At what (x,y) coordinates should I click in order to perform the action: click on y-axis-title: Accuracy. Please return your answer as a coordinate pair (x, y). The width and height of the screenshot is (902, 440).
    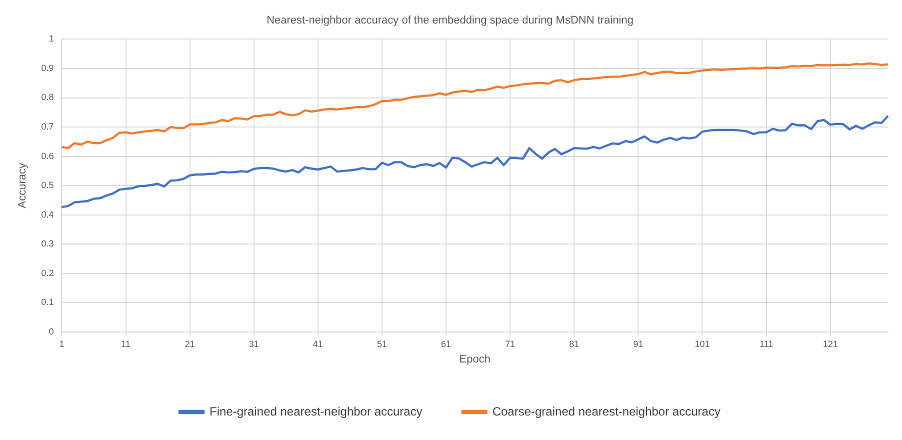
    Looking at the image, I should click on (22, 185).